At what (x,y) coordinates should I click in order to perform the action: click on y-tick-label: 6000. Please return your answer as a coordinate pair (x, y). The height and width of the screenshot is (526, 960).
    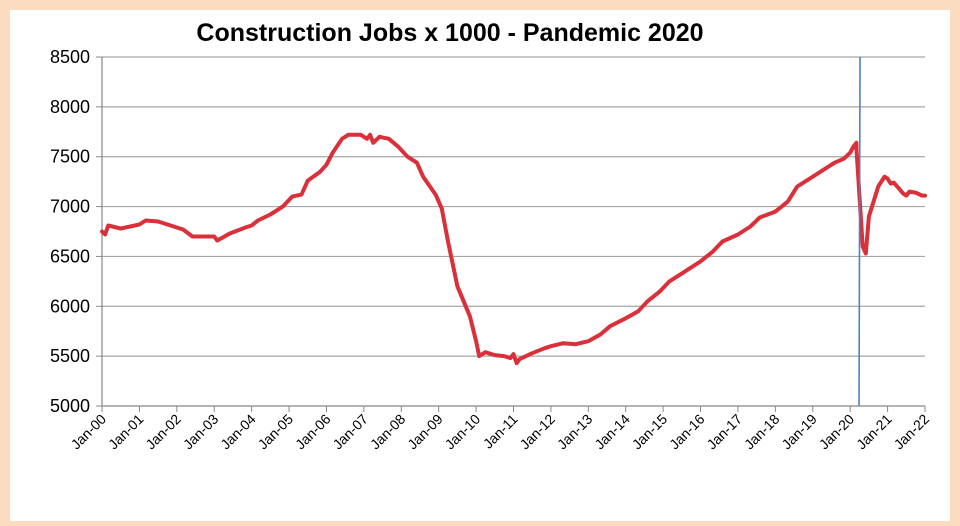
    Looking at the image, I should click on (70, 306).